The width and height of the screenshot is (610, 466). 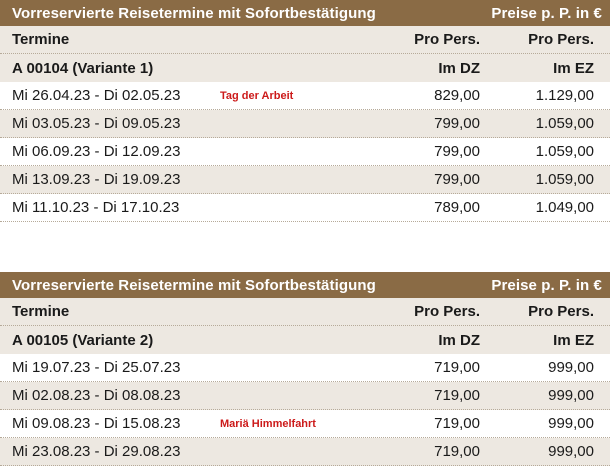 I want to click on row-holiday-note: Mariä Himmelfahrt, so click(x=268, y=423).